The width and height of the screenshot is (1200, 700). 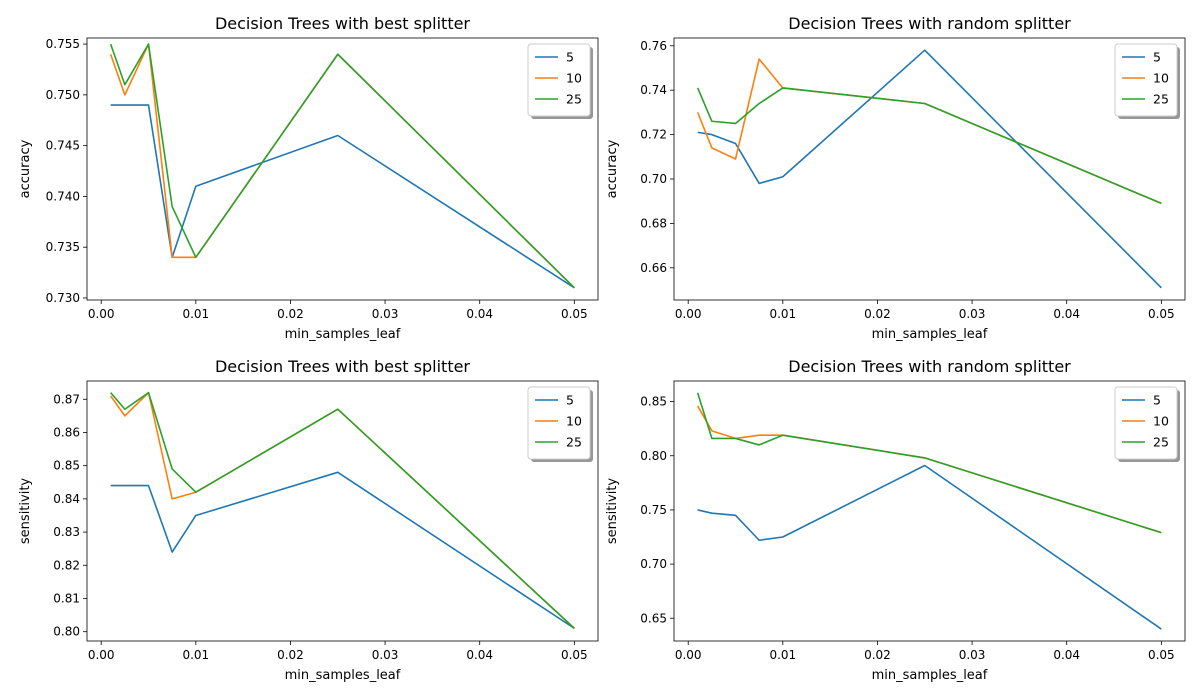 I want to click on y-tick-label: 0.66, so click(x=653, y=268).